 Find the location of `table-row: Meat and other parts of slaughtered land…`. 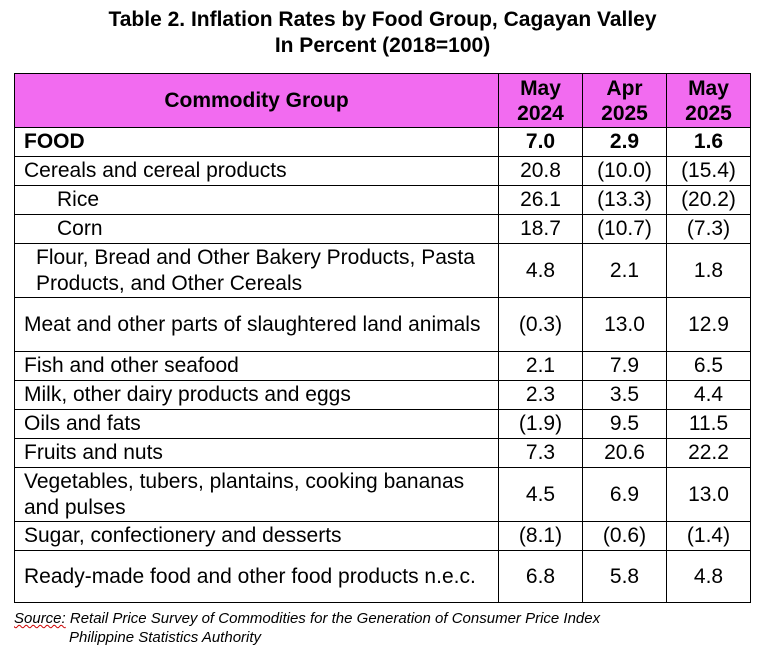

table-row: Meat and other parts of slaughtered land… is located at coordinates (382, 324).